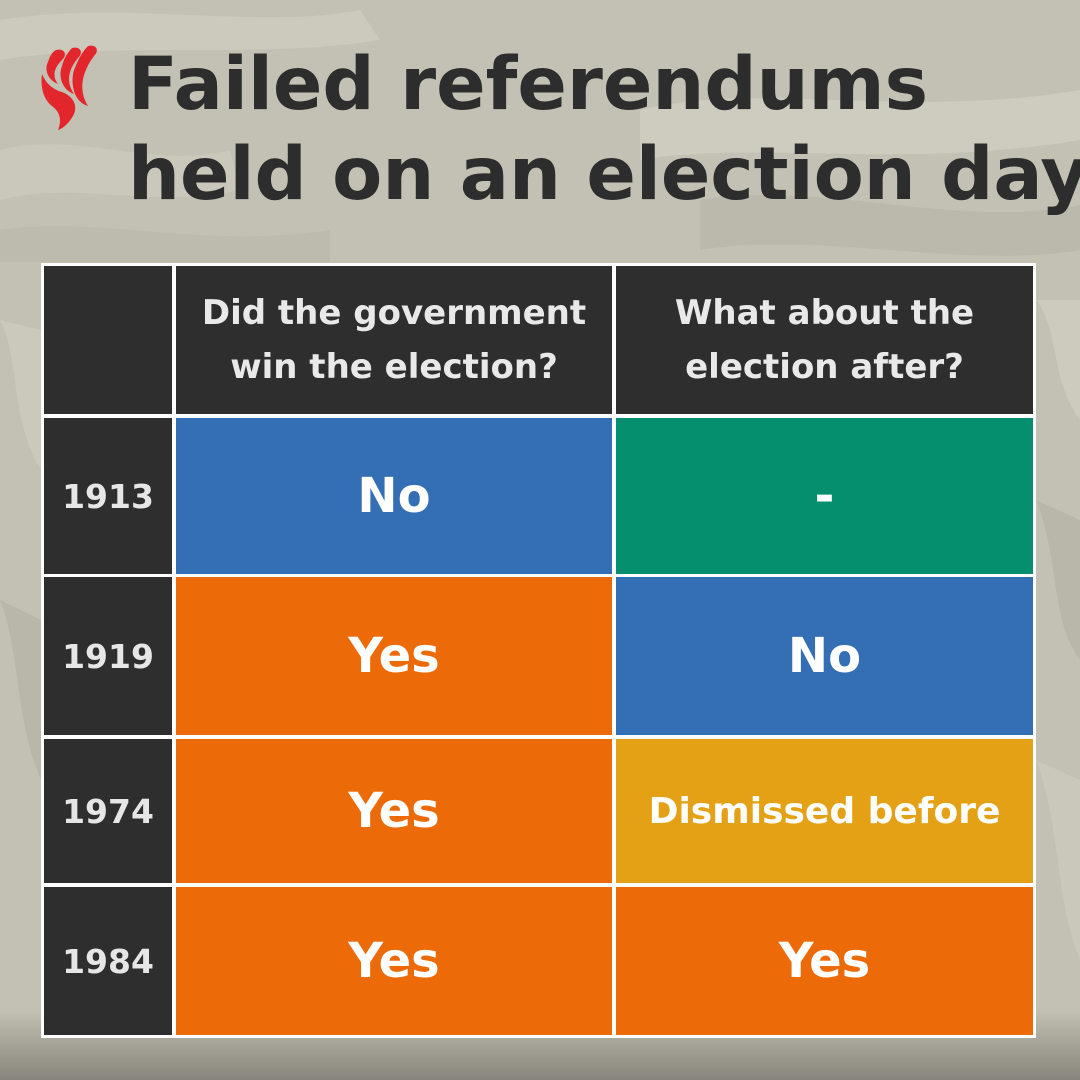  I want to click on election-after-cell: Yes, so click(824, 961).